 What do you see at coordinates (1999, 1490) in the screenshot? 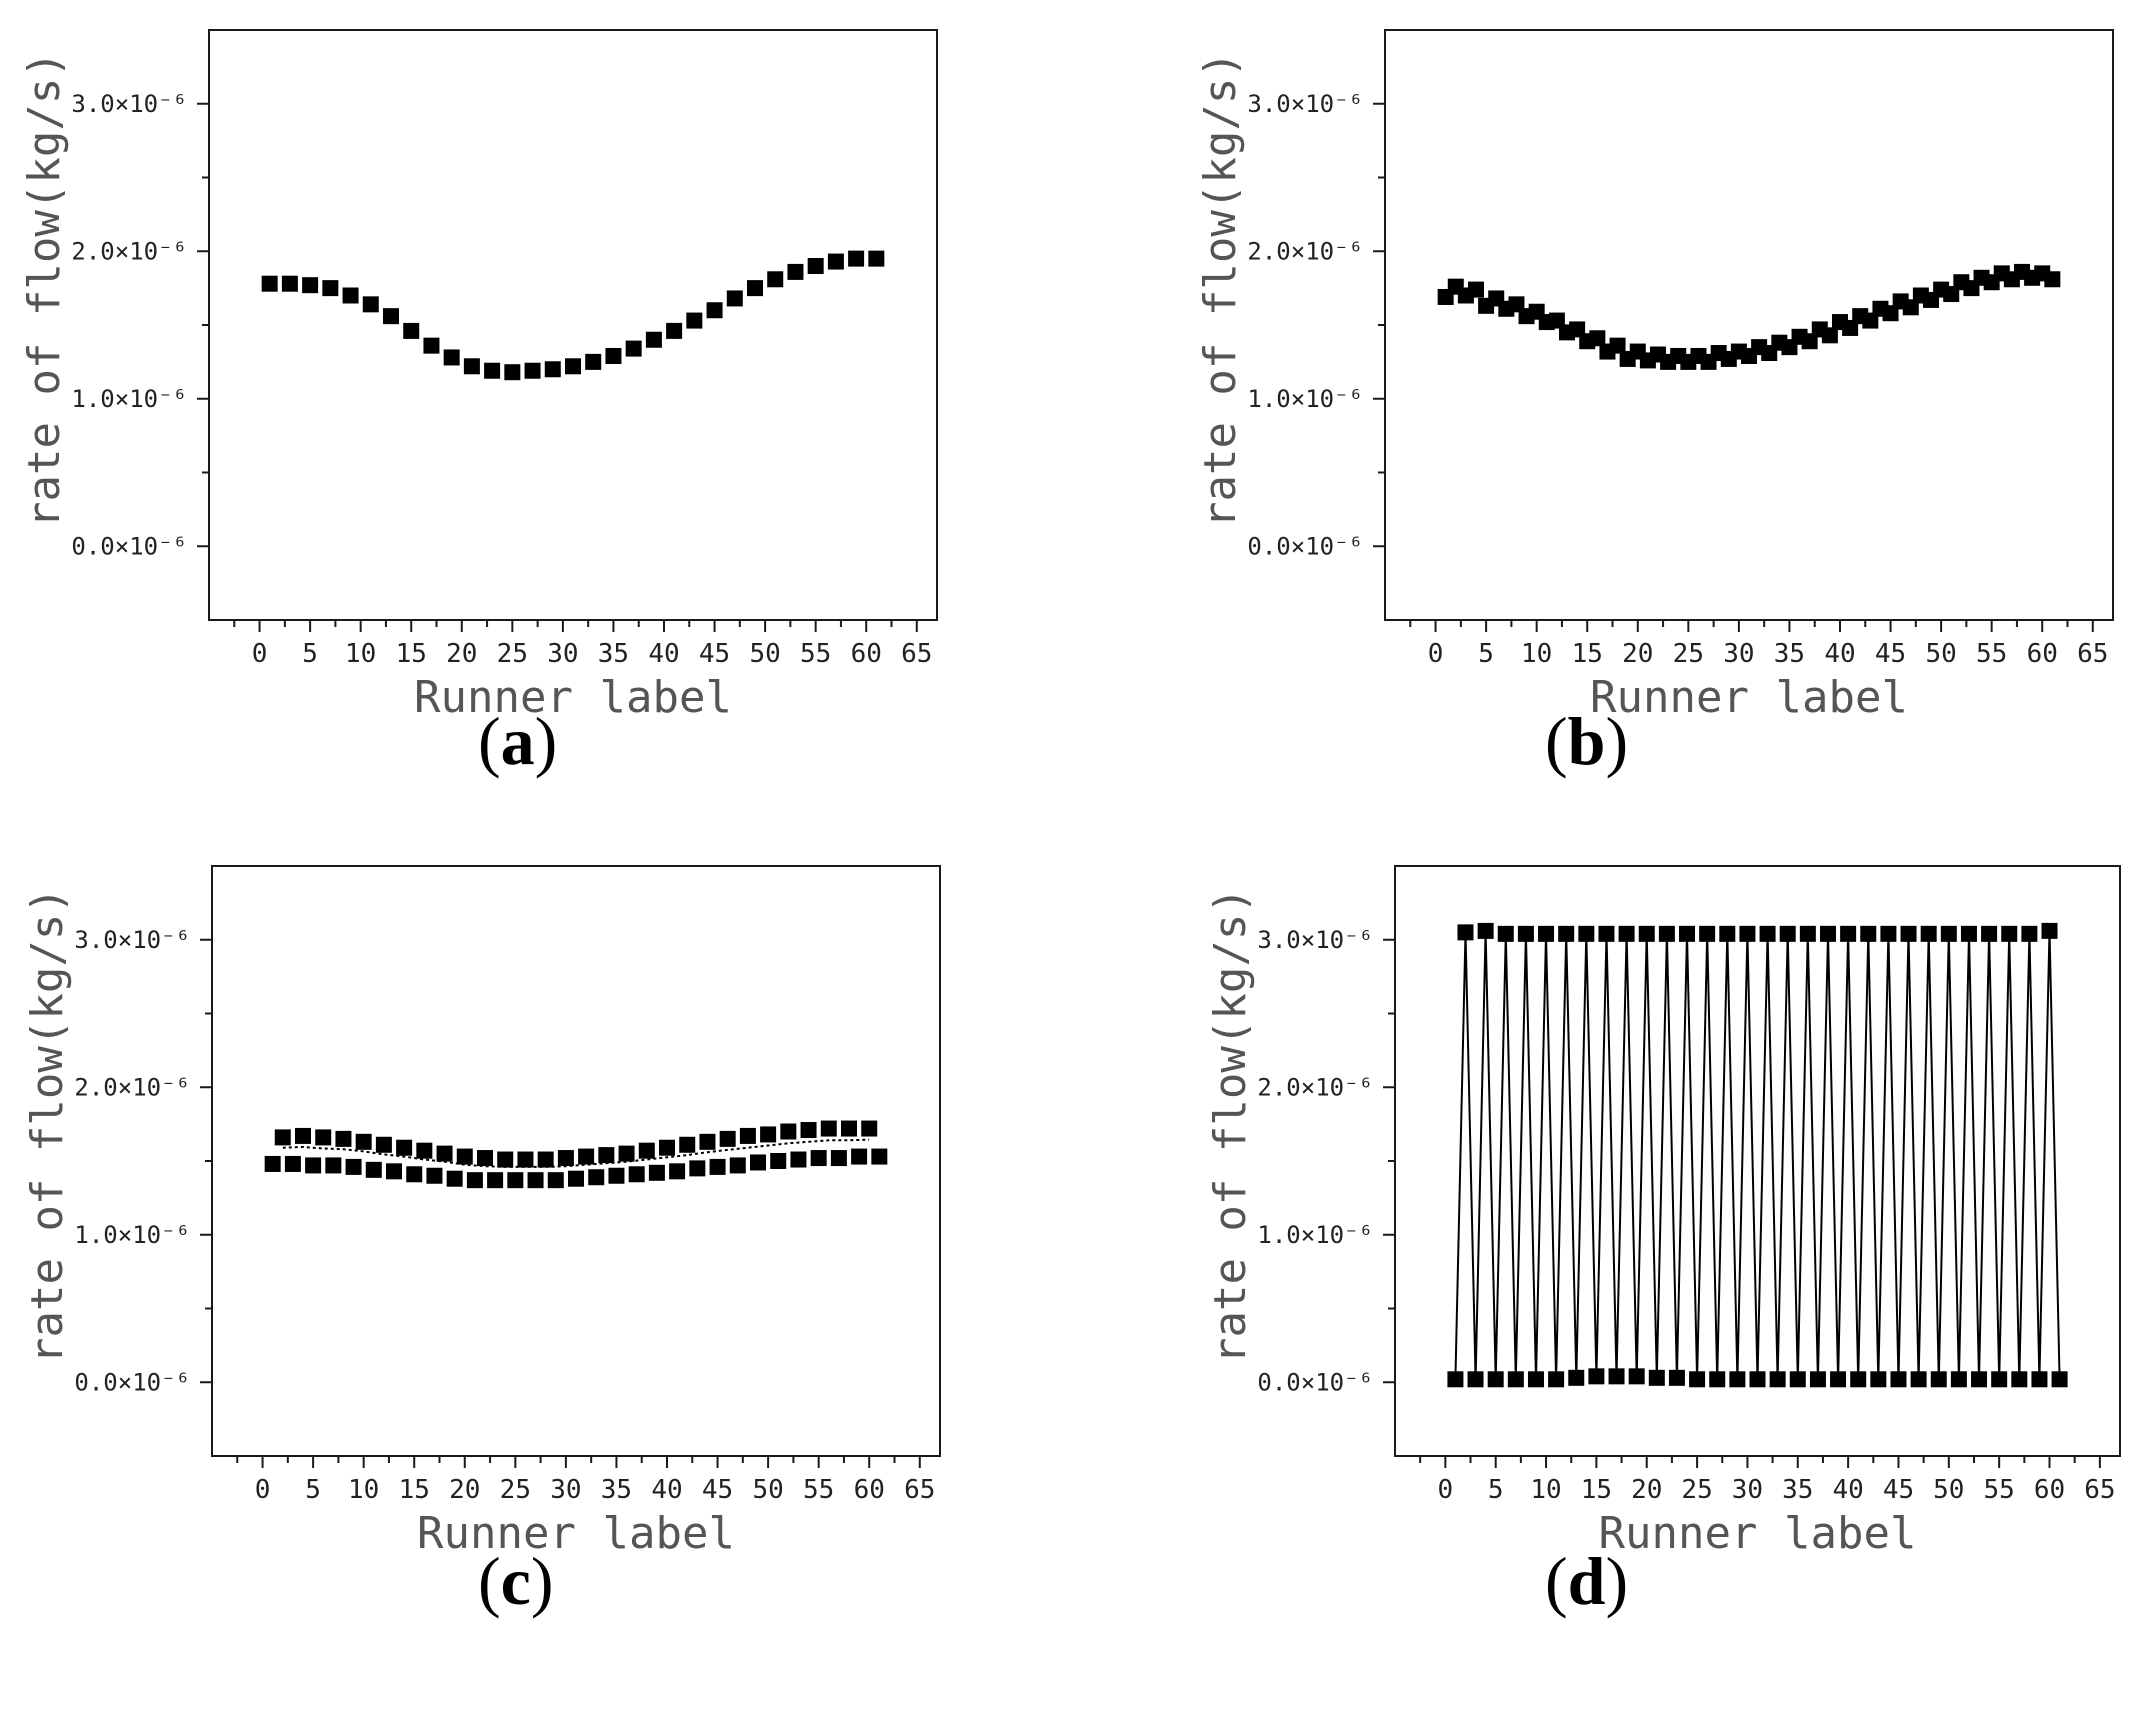
I see `x-tick-label: 55` at bounding box center [1999, 1490].